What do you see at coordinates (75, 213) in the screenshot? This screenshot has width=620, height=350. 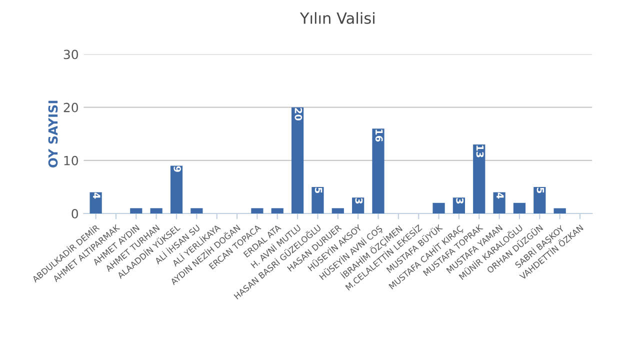 I see `y-tick-label: 0` at bounding box center [75, 213].